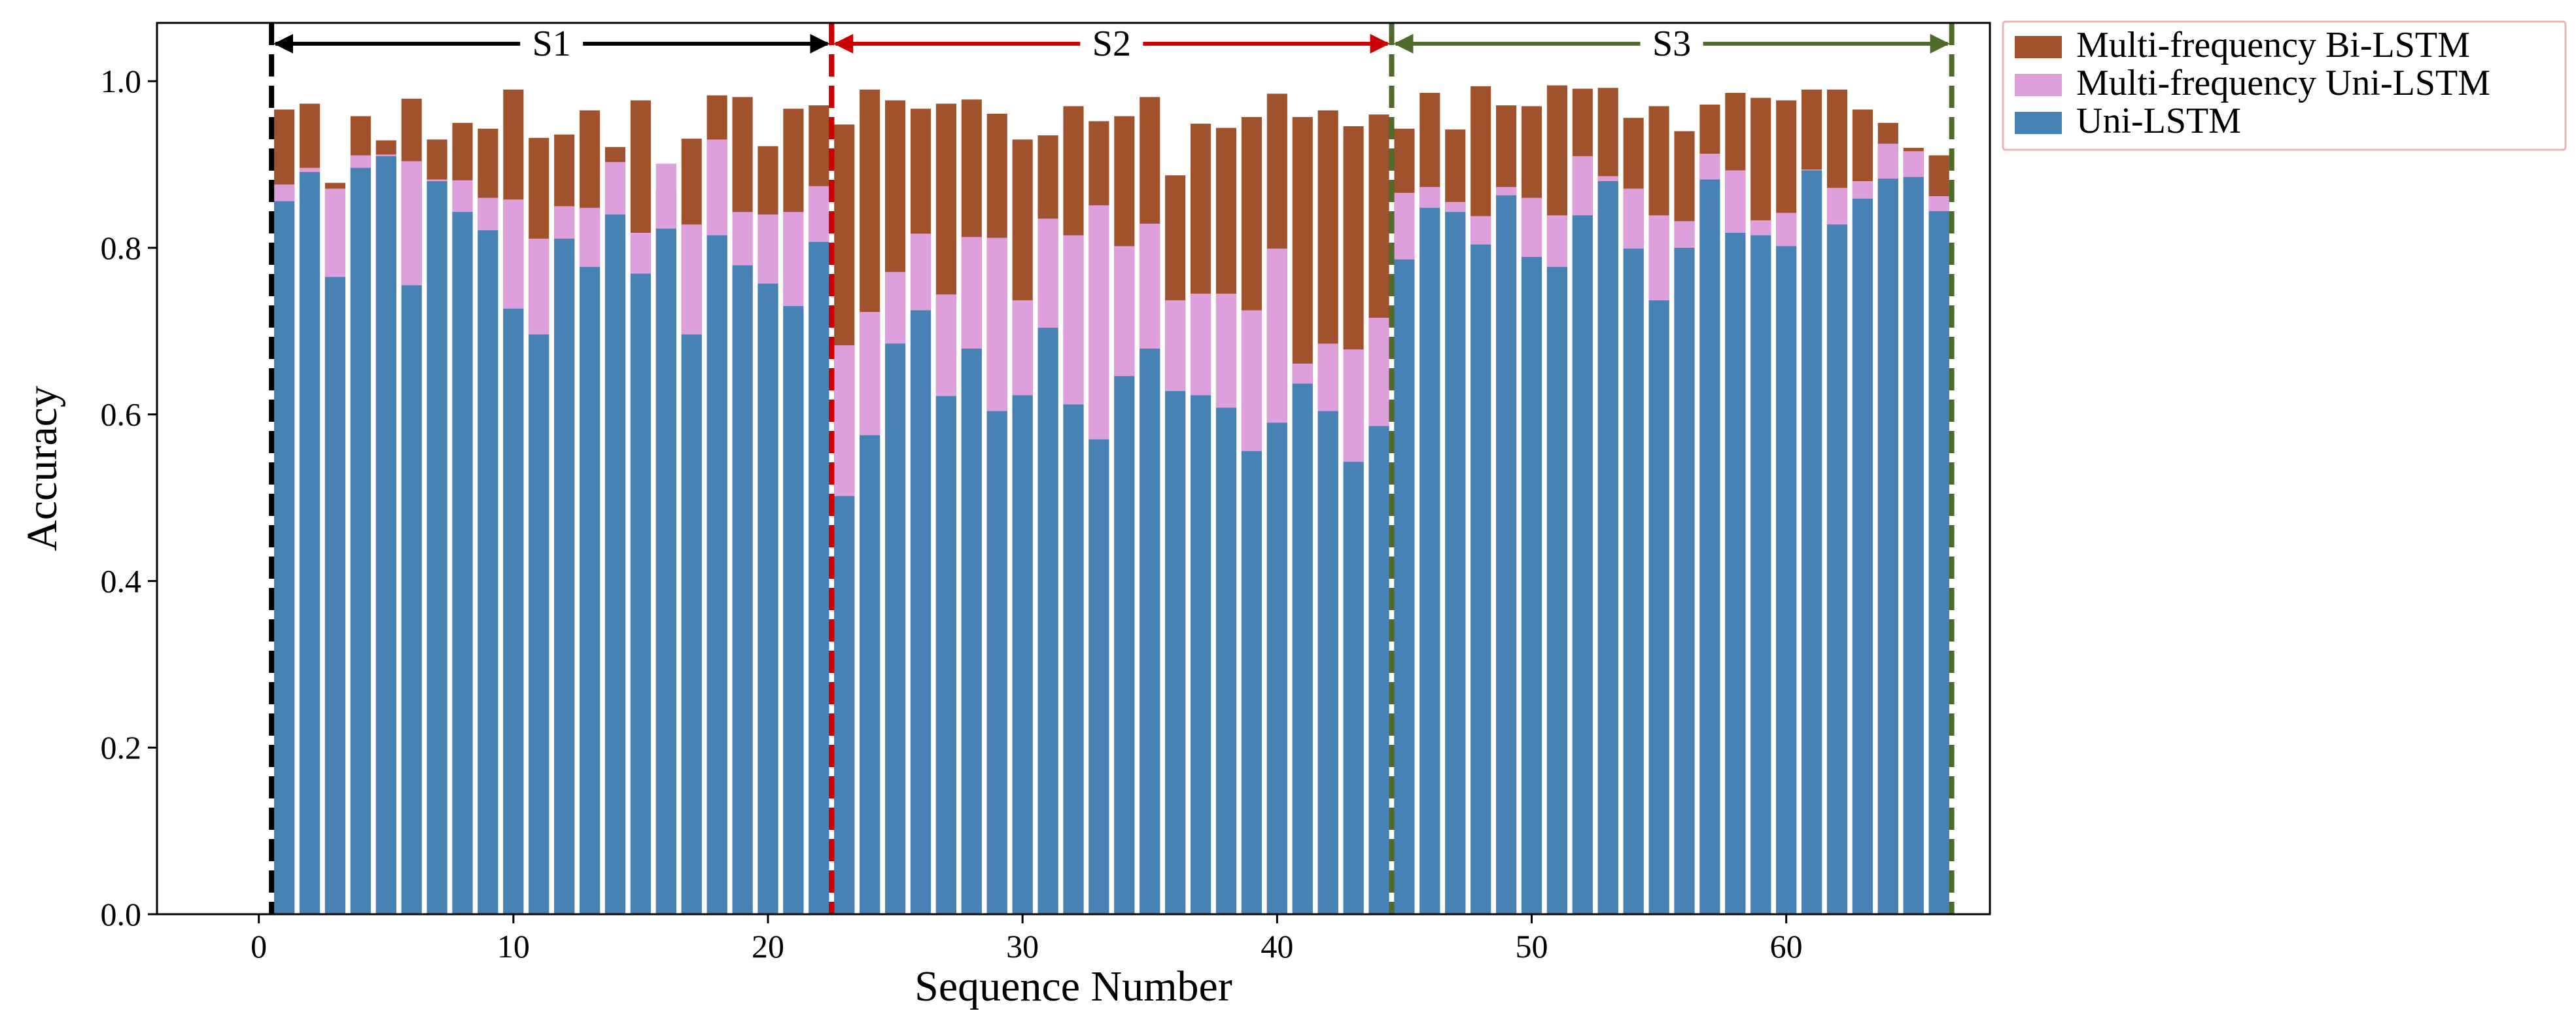  I want to click on y-tick-label: 0.2, so click(121, 747).